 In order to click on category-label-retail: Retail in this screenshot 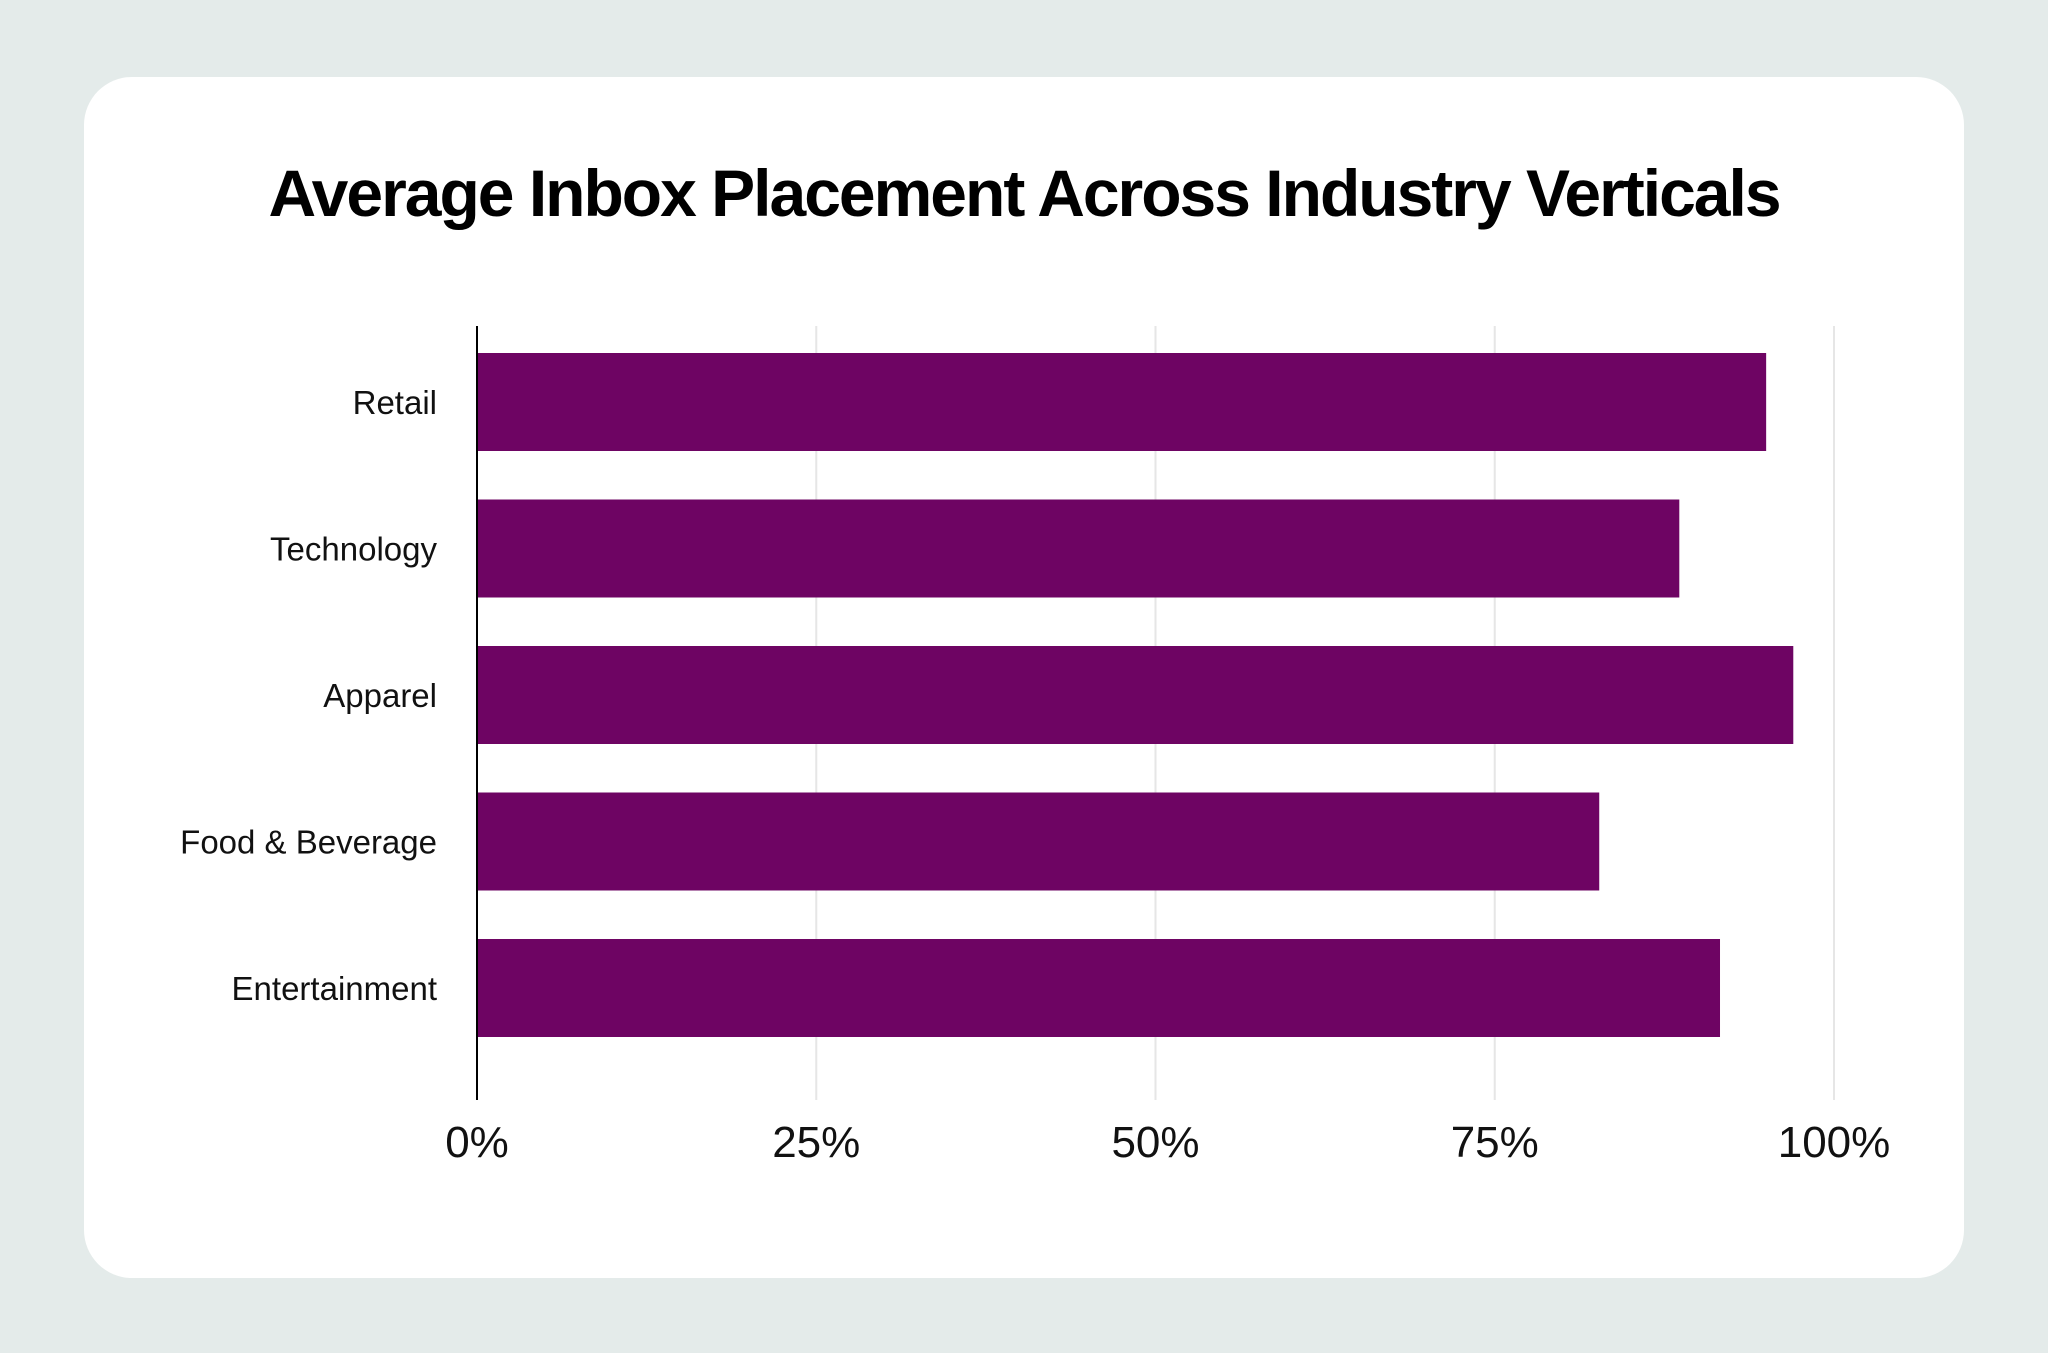, I will do `click(395, 402)`.